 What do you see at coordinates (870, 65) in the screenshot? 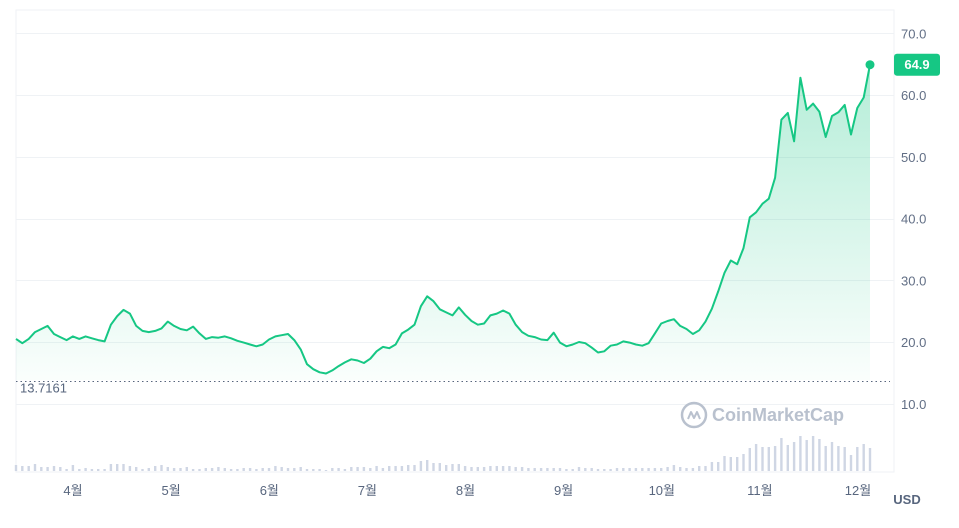
I see `last-price-dot` at bounding box center [870, 65].